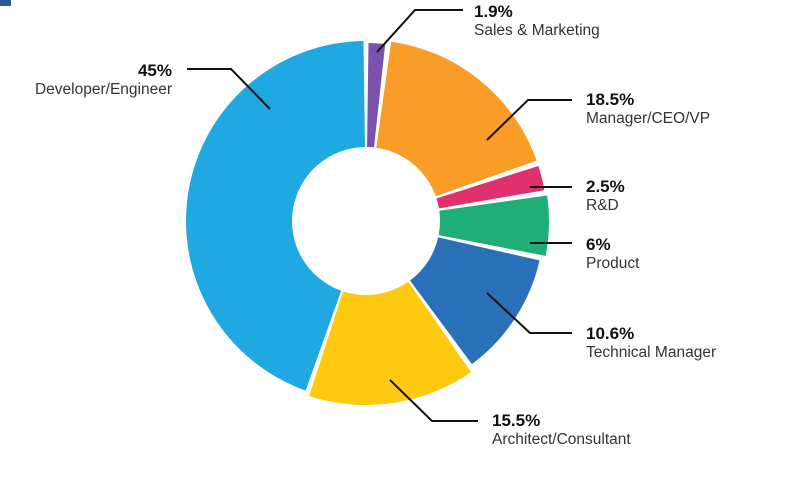 Image resolution: width=788 pixels, height=488 pixels. I want to click on leader-line-architect-consultant, so click(433, 400).